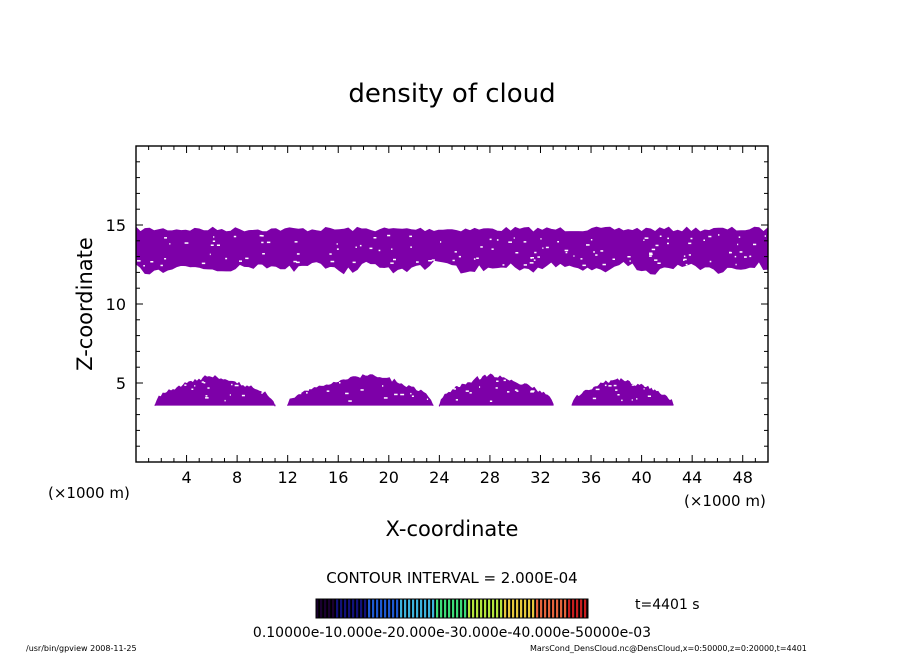 The image size is (904, 654). What do you see at coordinates (452, 250) in the screenshot?
I see `upper-cloud-band` at bounding box center [452, 250].